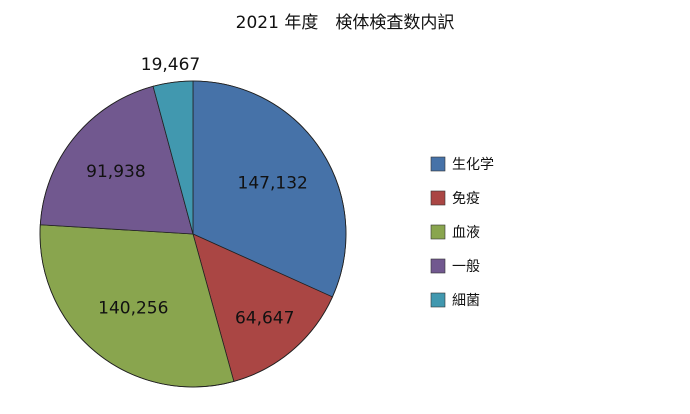 The height and width of the screenshot is (414, 690). Describe the element at coordinates (170, 65) in the screenshot. I see `data-label-5: 19,467` at that location.